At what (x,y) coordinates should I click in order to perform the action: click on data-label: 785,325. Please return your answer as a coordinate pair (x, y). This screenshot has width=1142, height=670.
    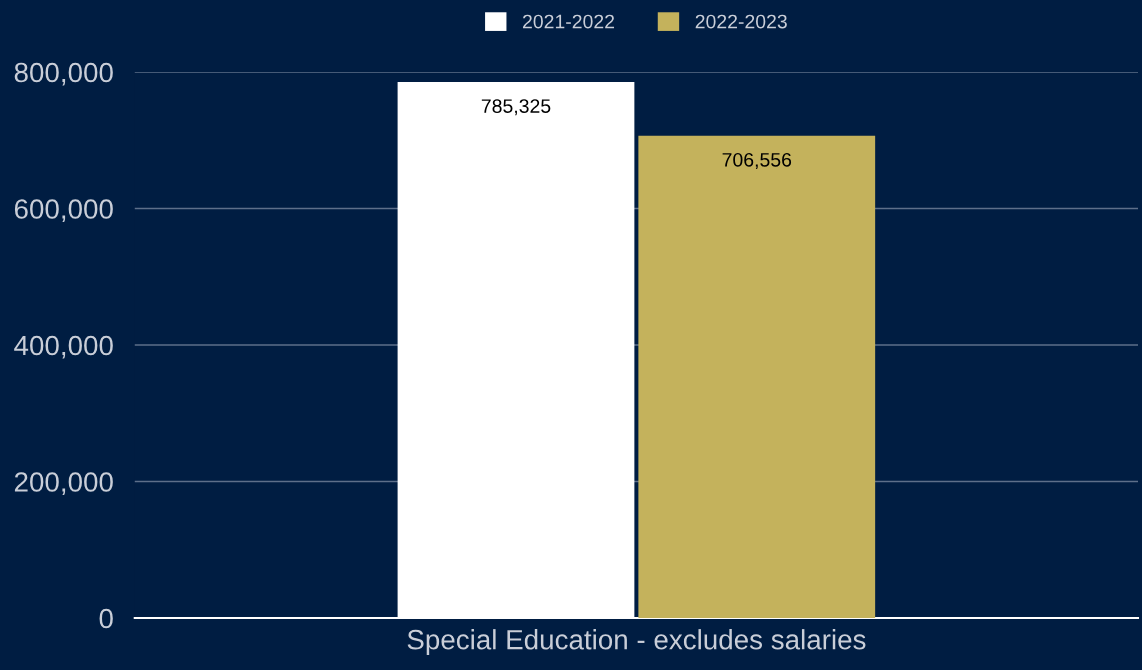
    Looking at the image, I should click on (516, 107).